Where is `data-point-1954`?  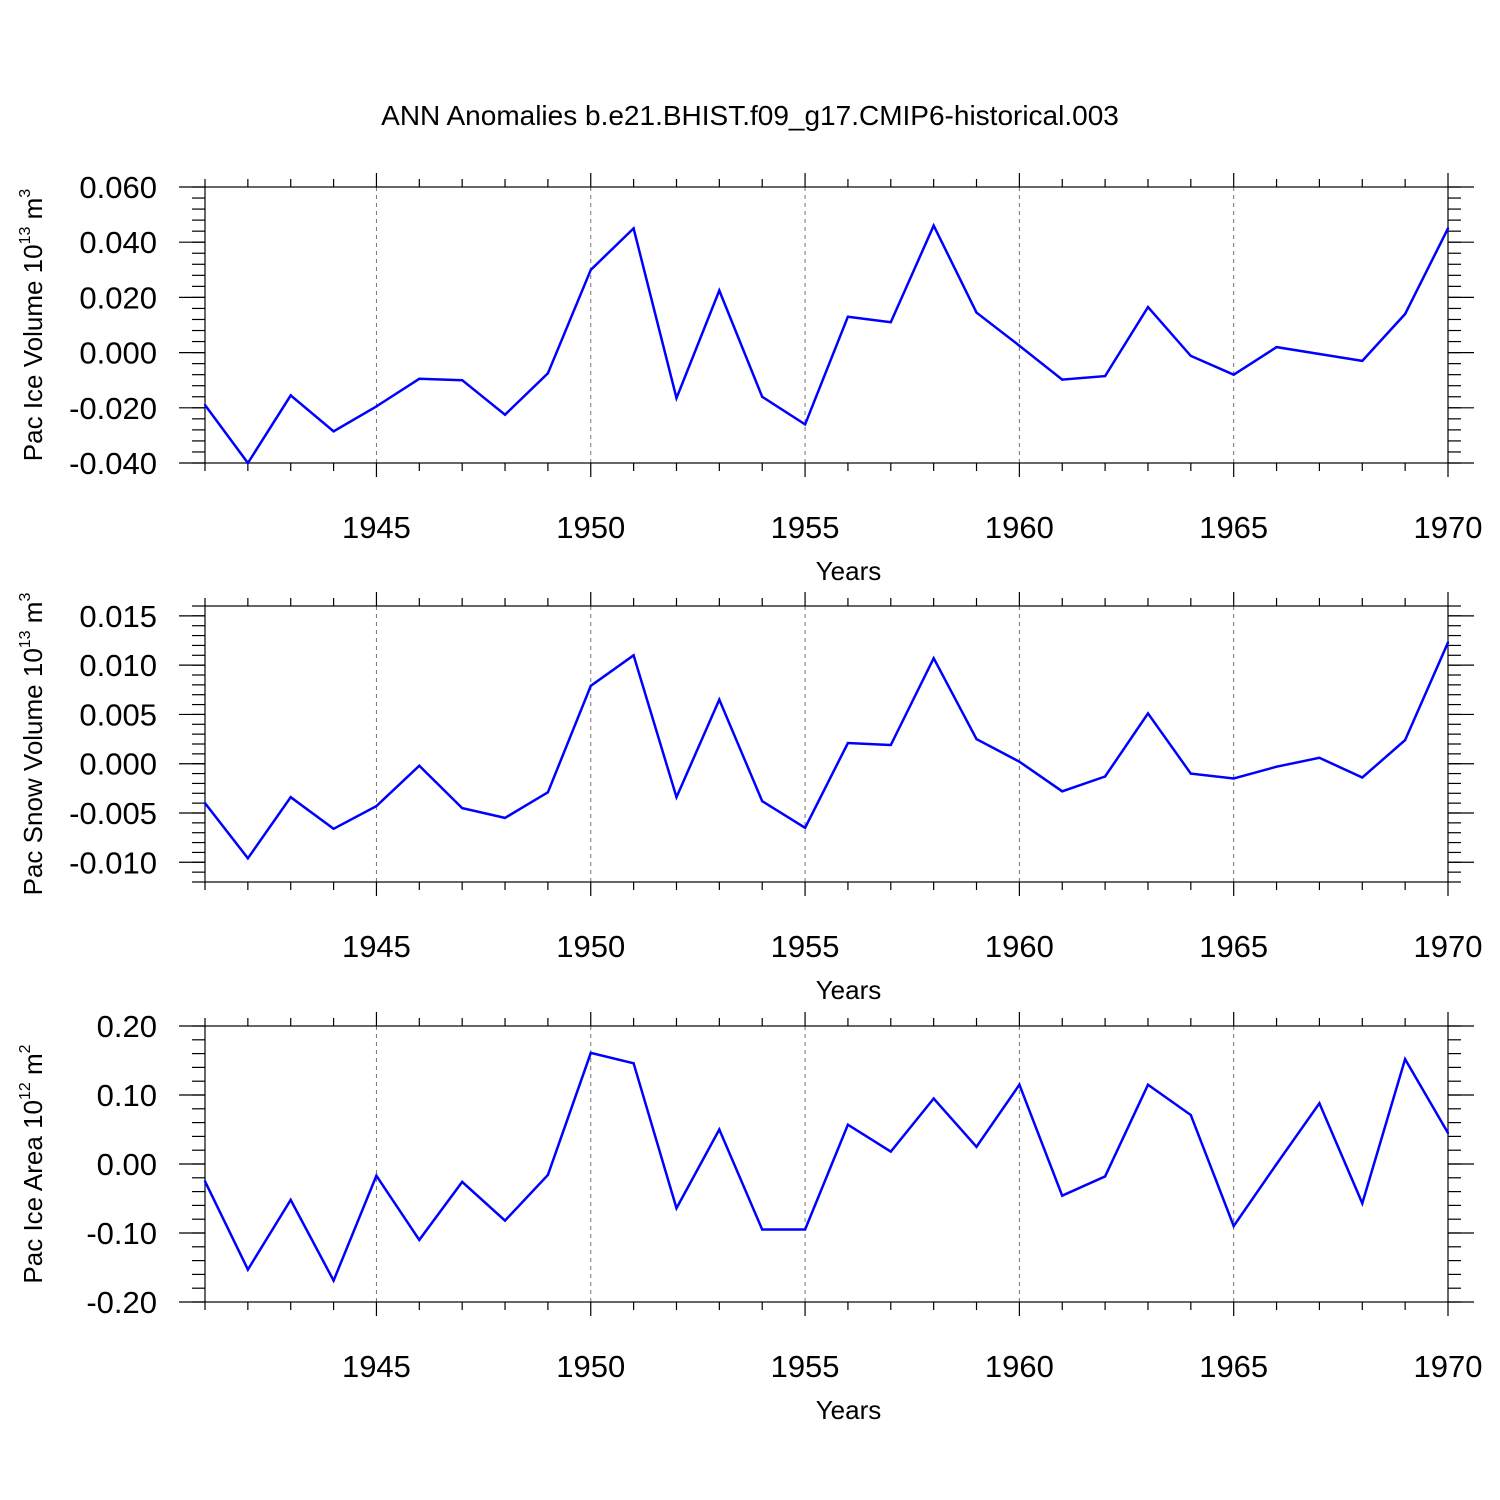 data-point-1954 is located at coordinates (762, 801).